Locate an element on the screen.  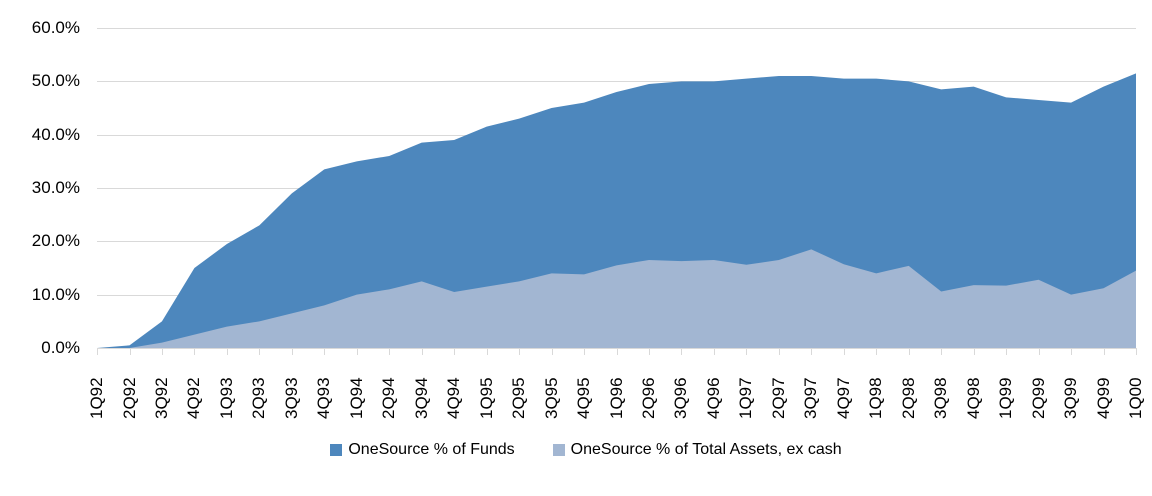
legend-label-funds: OneSource % of Funds is located at coordinates (431, 449).